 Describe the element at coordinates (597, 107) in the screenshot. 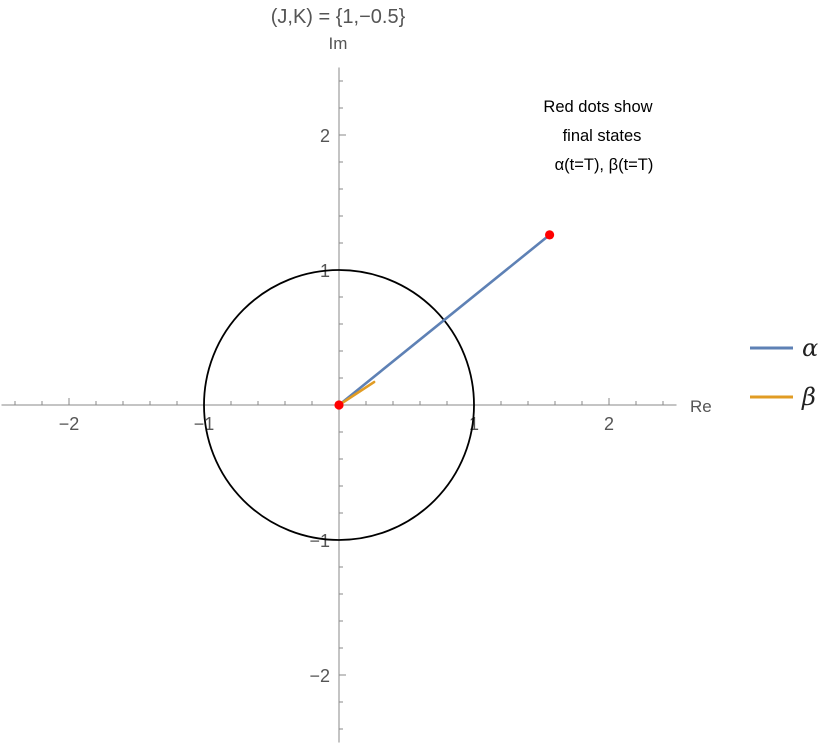

I see `annotation-line-1: Red dots show` at that location.